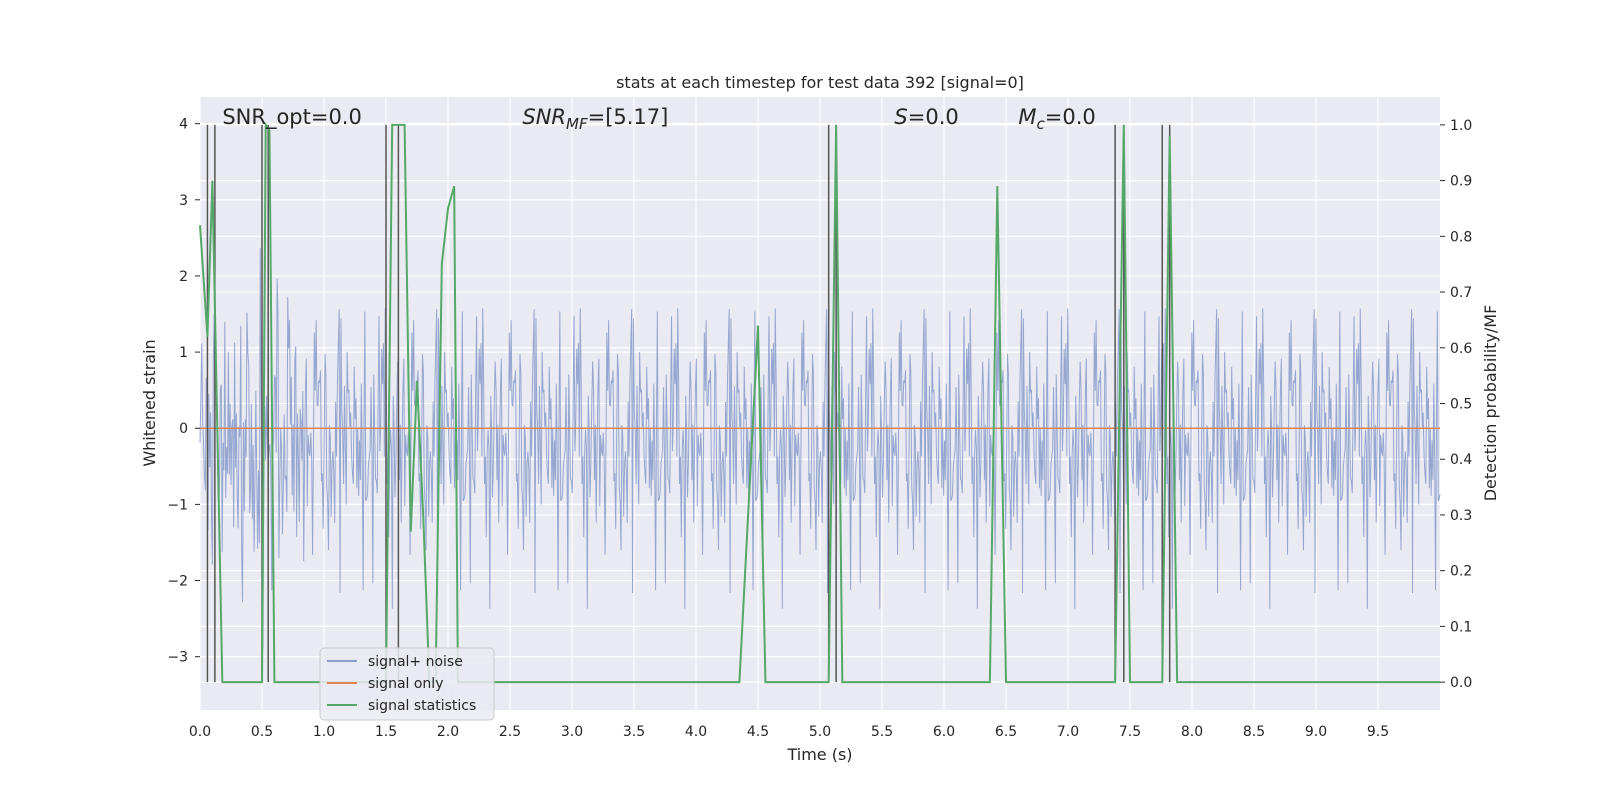 This screenshot has width=1600, height=800. Describe the element at coordinates (1461, 126) in the screenshot. I see `y-right-tick-label: 1.0` at that location.